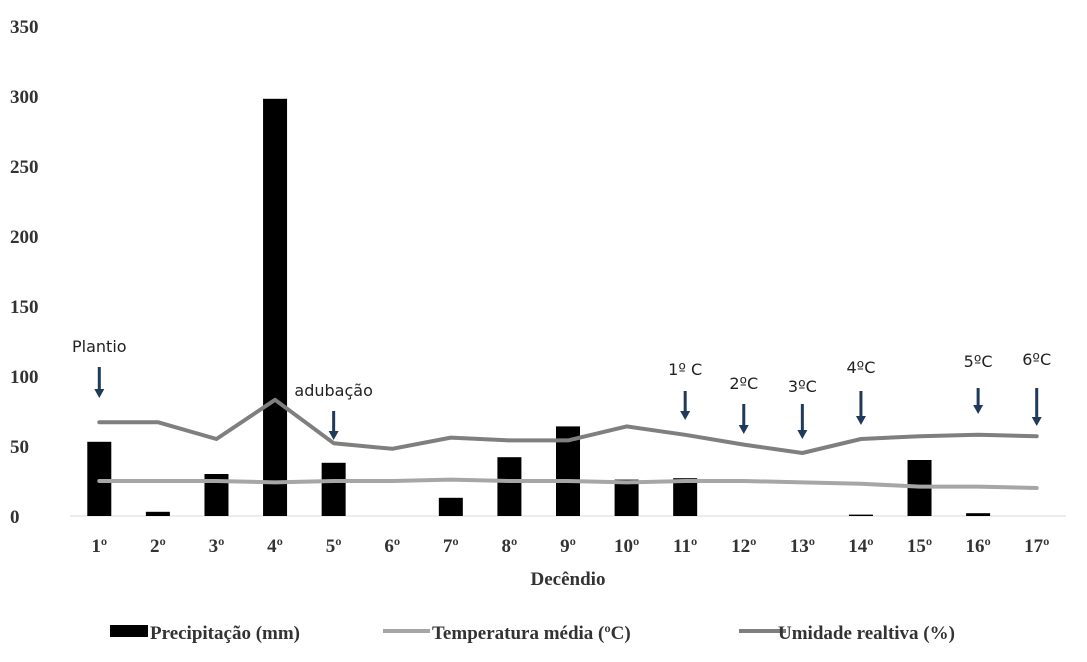 Image resolution: width=1087 pixels, height=662 pixels. I want to click on x-tick-label: 3º, so click(217, 546).